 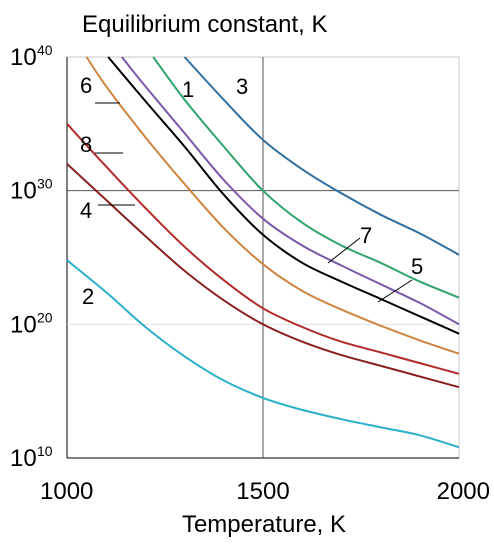 I want to click on curve-label-6: 6, so click(x=86, y=85).